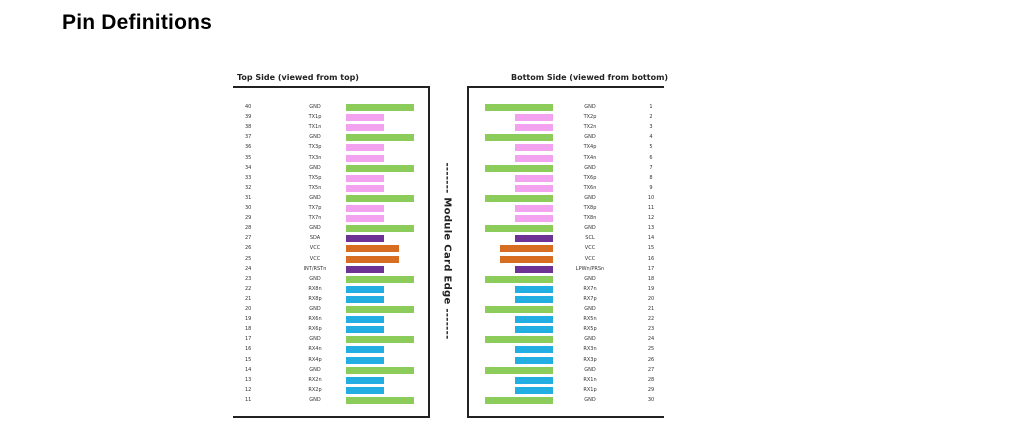 Image resolution: width=1027 pixels, height=438 pixels. Describe the element at coordinates (566, 198) in the screenshot. I see `pin-row: 10 GND` at that location.